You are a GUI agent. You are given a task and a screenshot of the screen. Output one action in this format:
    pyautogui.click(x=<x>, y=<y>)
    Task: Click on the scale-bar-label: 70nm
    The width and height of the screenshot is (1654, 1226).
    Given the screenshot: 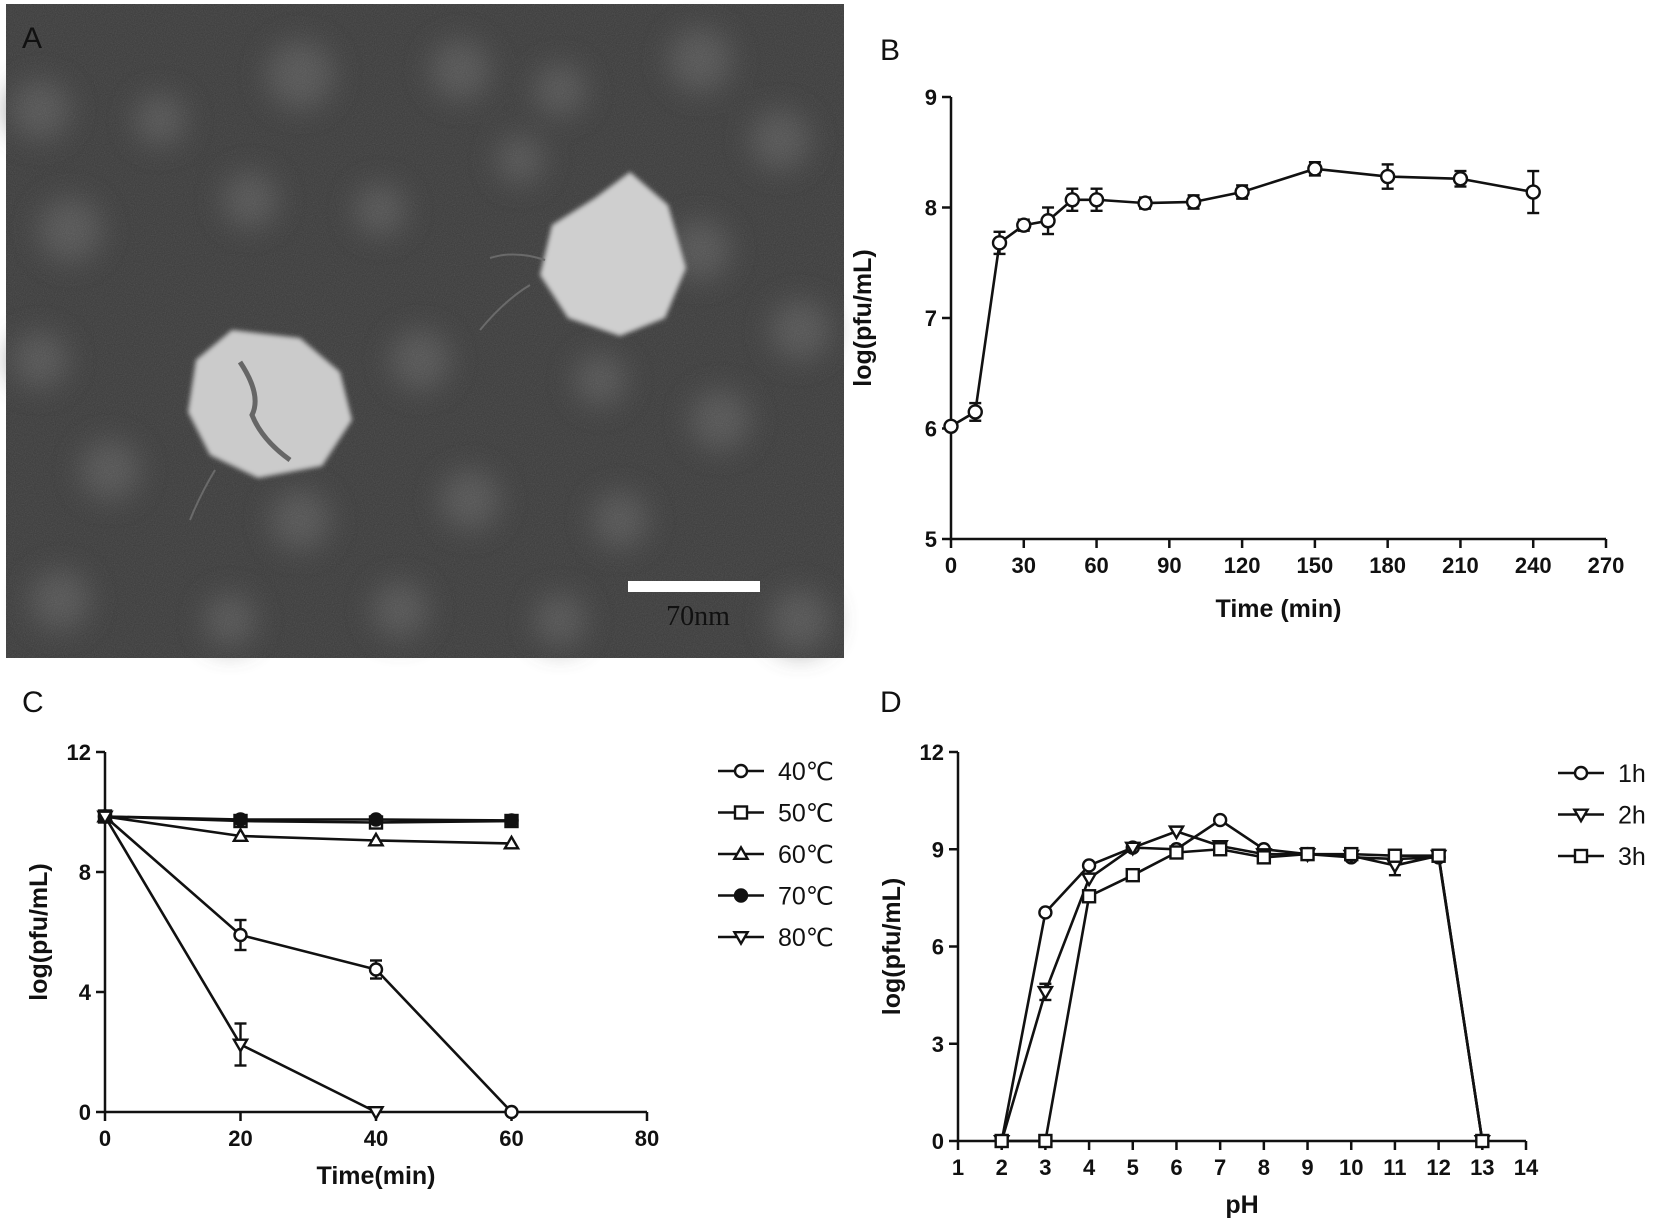 What is the action you would take?
    pyautogui.click(x=698, y=616)
    